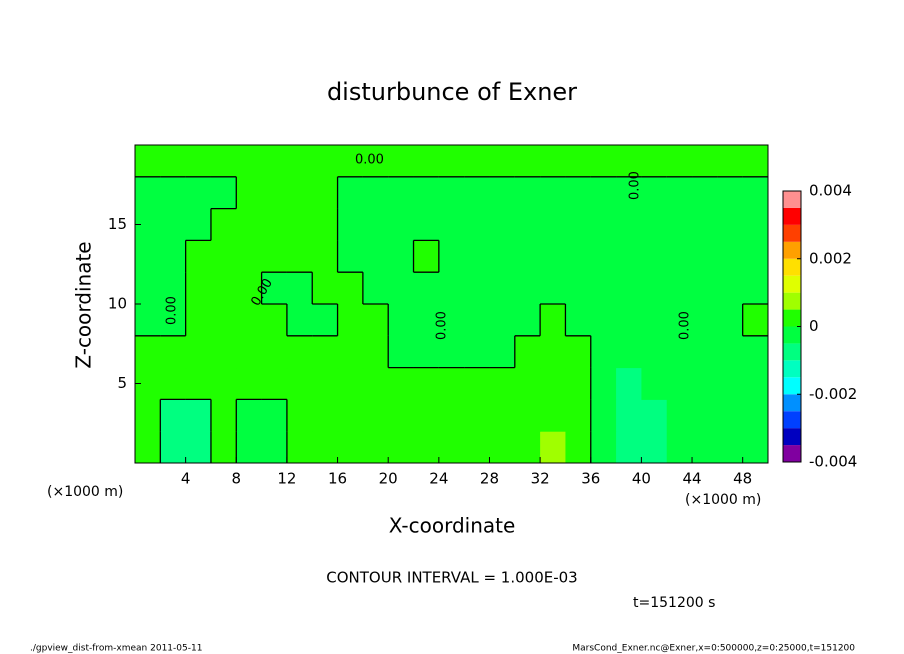  Describe the element at coordinates (540, 479) in the screenshot. I see `x-tick-label: 32` at that location.